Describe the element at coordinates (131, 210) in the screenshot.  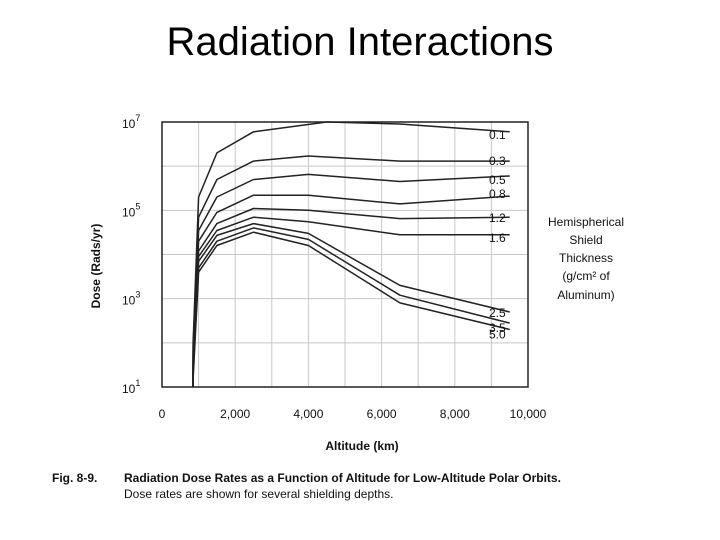
I see `y-tick-label: 10⁵` at that location.